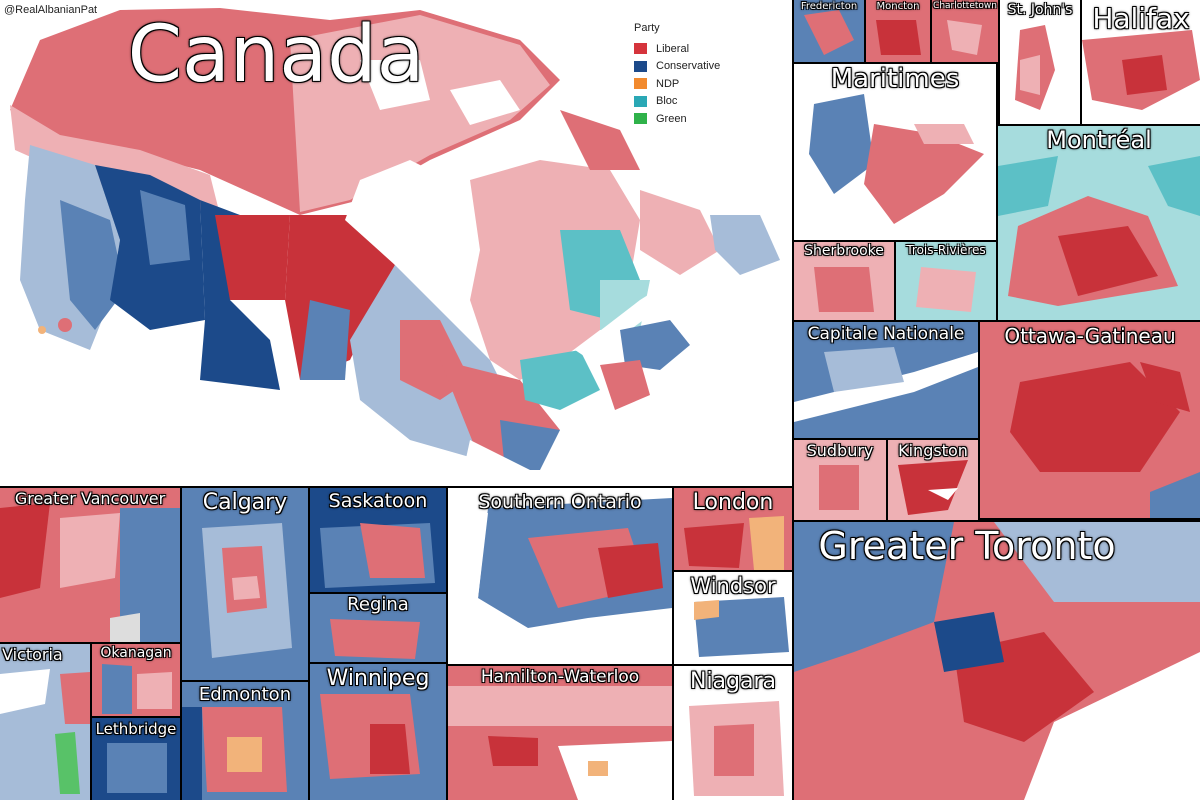  What do you see at coordinates (886, 380) in the screenshot?
I see `panel-capitale: Capitale Nationale` at bounding box center [886, 380].